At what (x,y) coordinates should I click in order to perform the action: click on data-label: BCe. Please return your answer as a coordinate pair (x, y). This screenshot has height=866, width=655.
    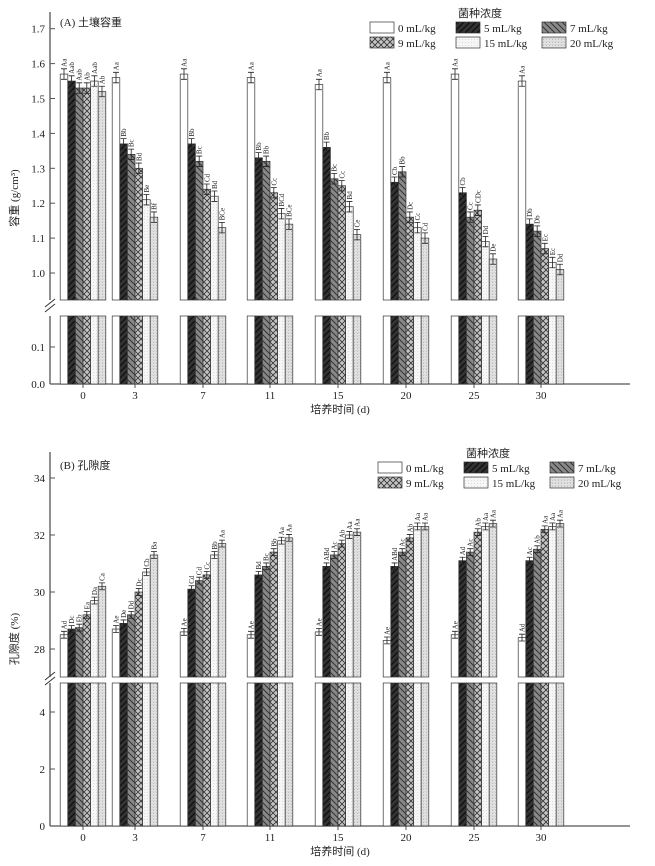
    Looking at the image, I should click on (223, 214).